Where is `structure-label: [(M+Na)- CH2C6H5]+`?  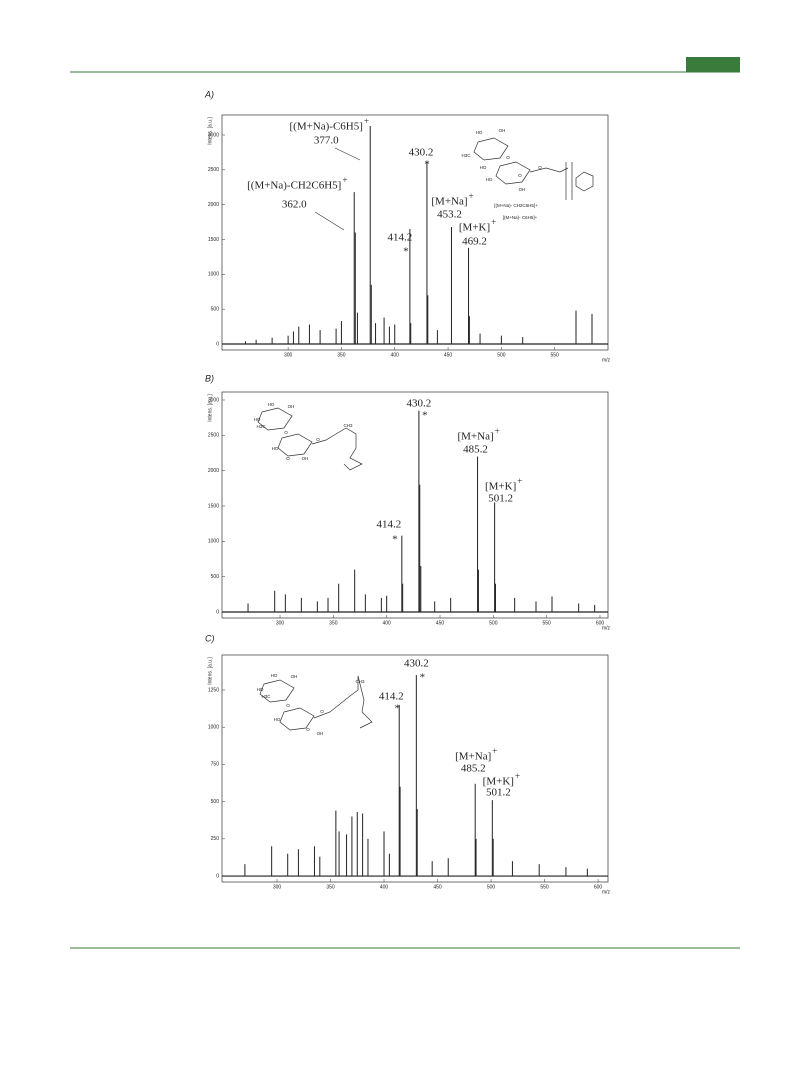 structure-label: [(M+Na)- CH2C6H5]+ is located at coordinates (516, 205).